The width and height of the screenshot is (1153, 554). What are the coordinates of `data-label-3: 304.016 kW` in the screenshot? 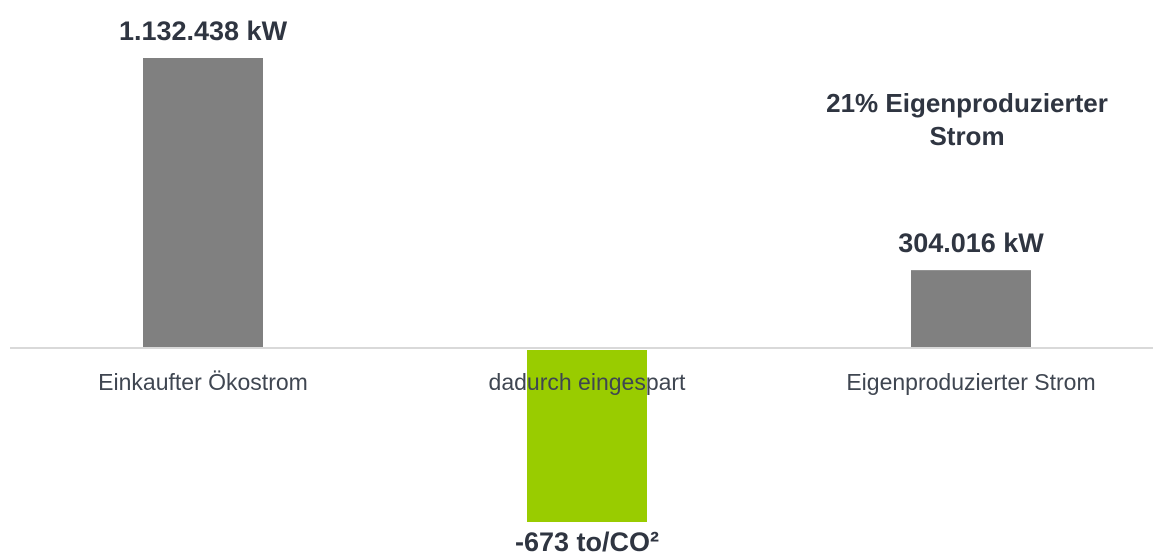 It's located at (971, 243).